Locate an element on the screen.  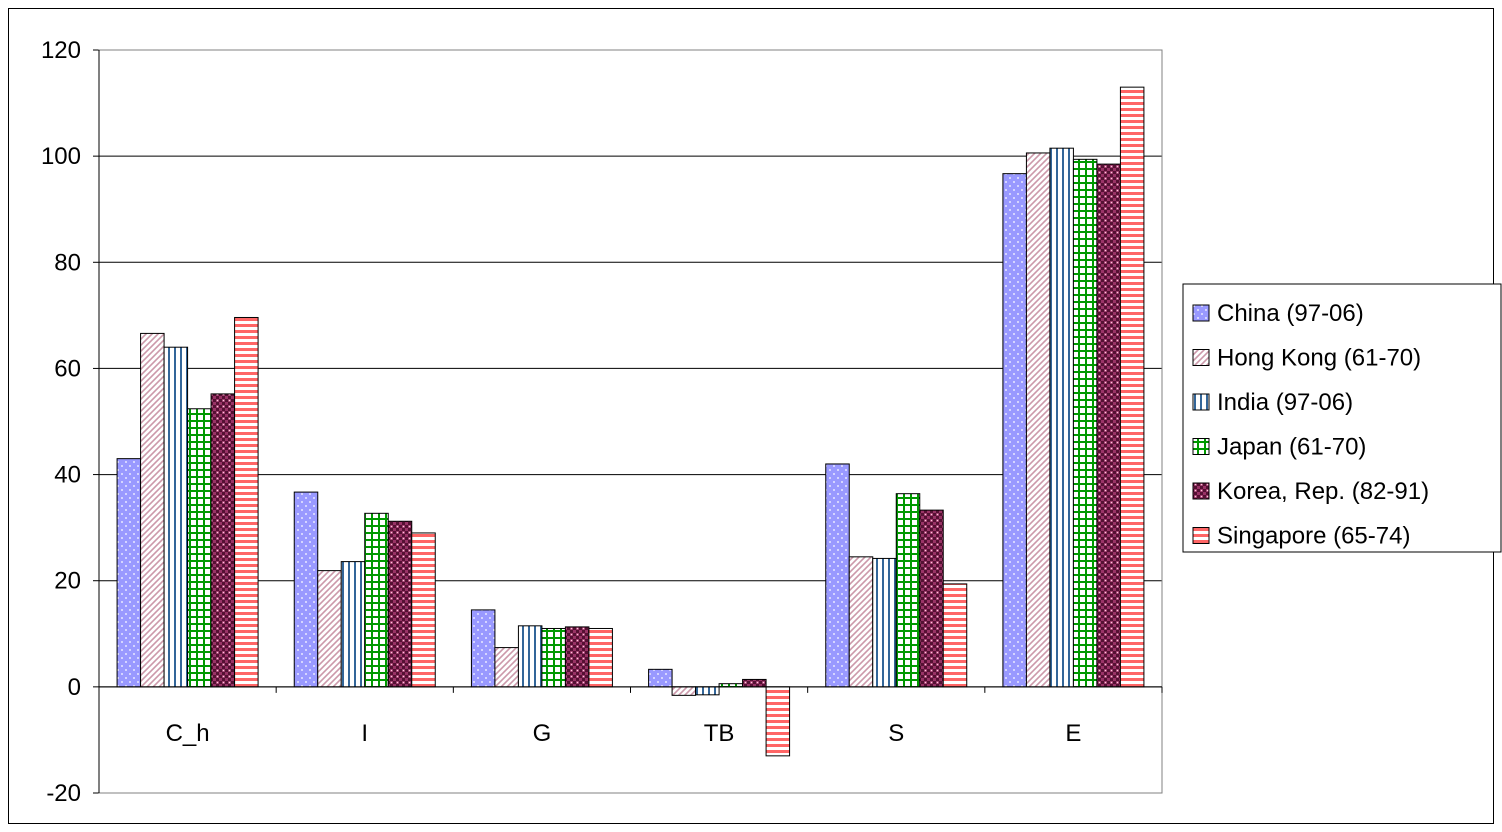
x-tick-label: S is located at coordinates (896, 733).